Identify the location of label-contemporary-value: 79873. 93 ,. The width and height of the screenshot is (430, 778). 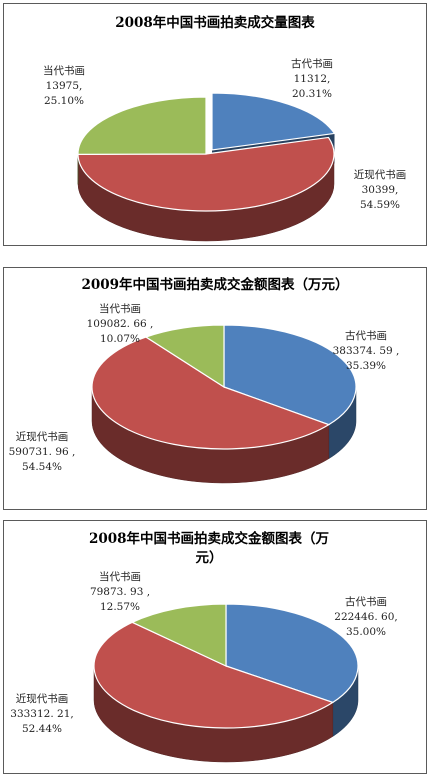
(120, 592).